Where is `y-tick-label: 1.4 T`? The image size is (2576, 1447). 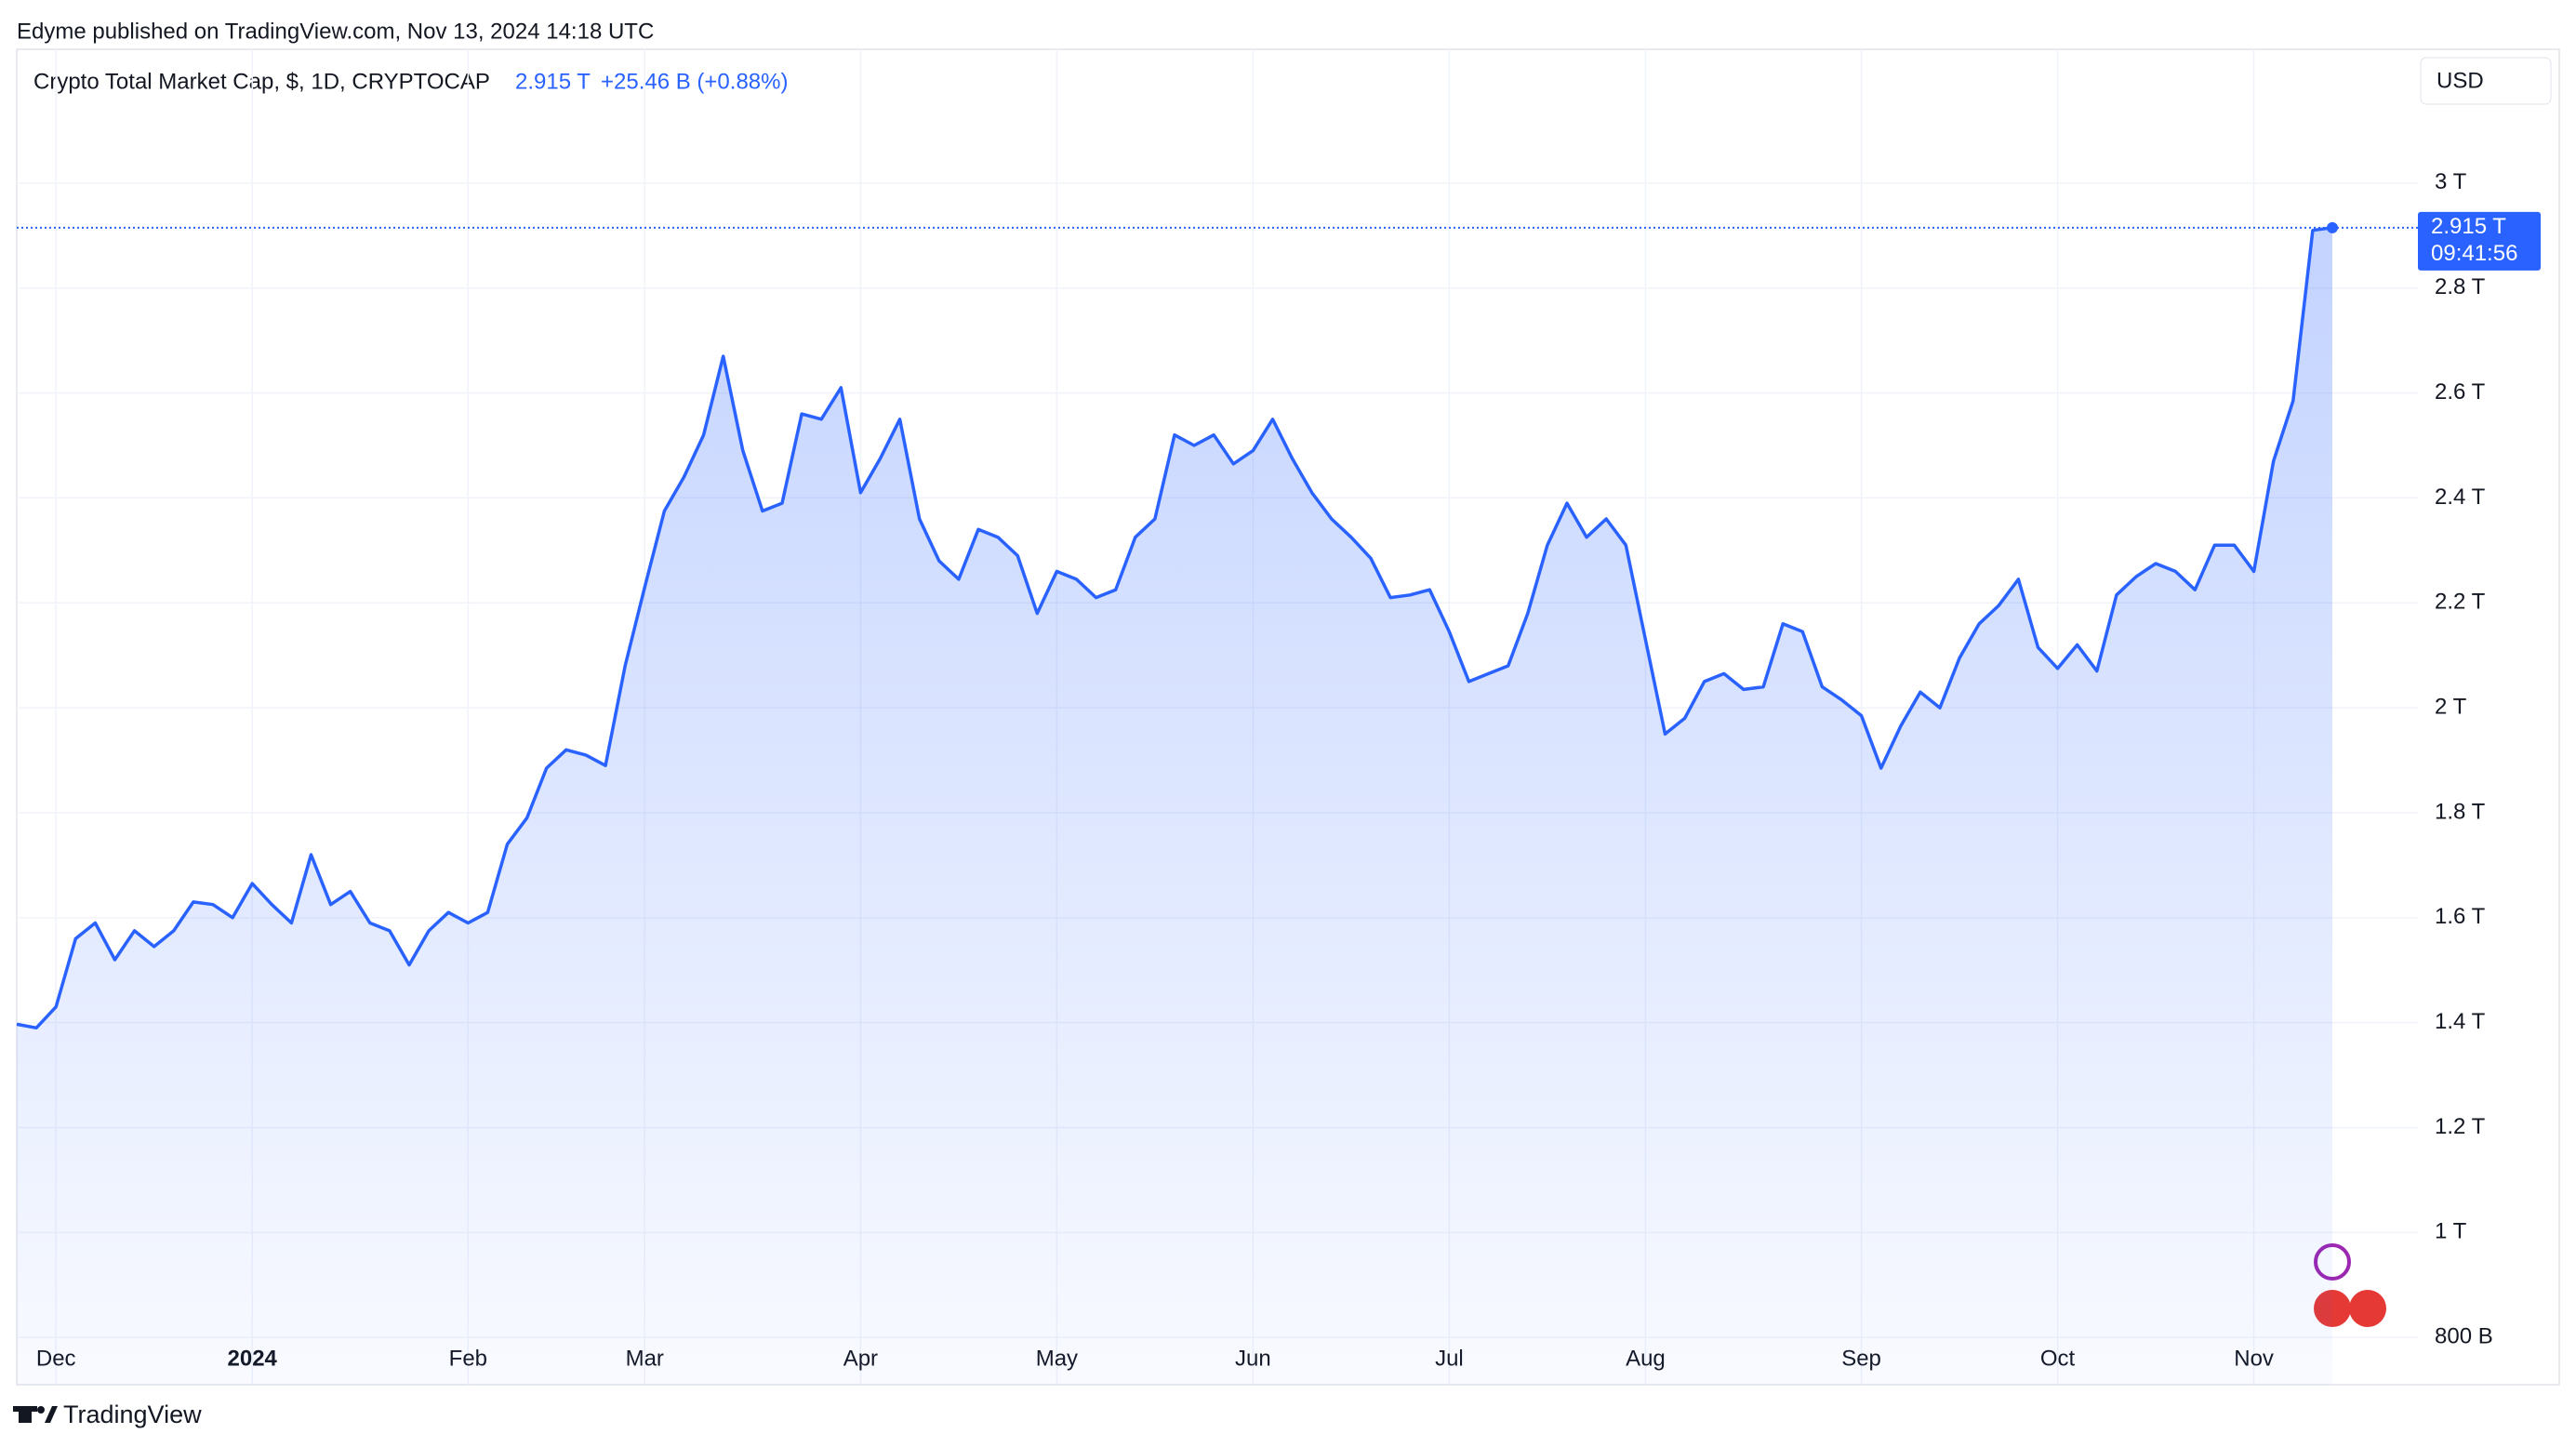 y-tick-label: 1.4 T is located at coordinates (2460, 1022).